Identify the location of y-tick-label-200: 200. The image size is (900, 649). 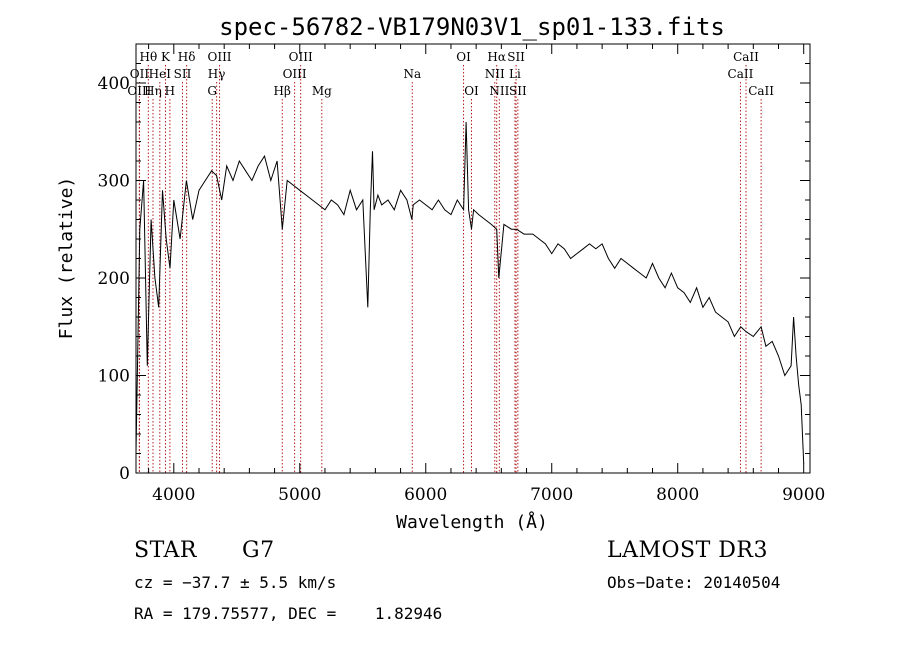
(114, 279).